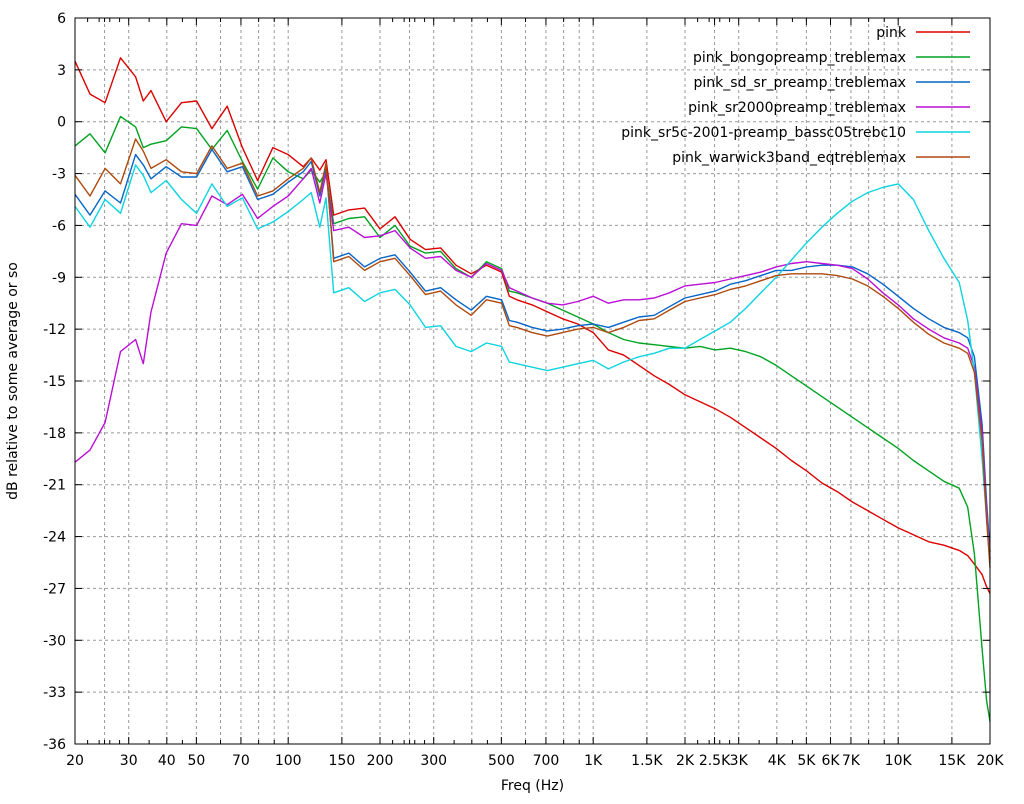 The width and height of the screenshot is (1024, 804). Describe the element at coordinates (54, 330) in the screenshot. I see `y-tick-label: -12` at that location.